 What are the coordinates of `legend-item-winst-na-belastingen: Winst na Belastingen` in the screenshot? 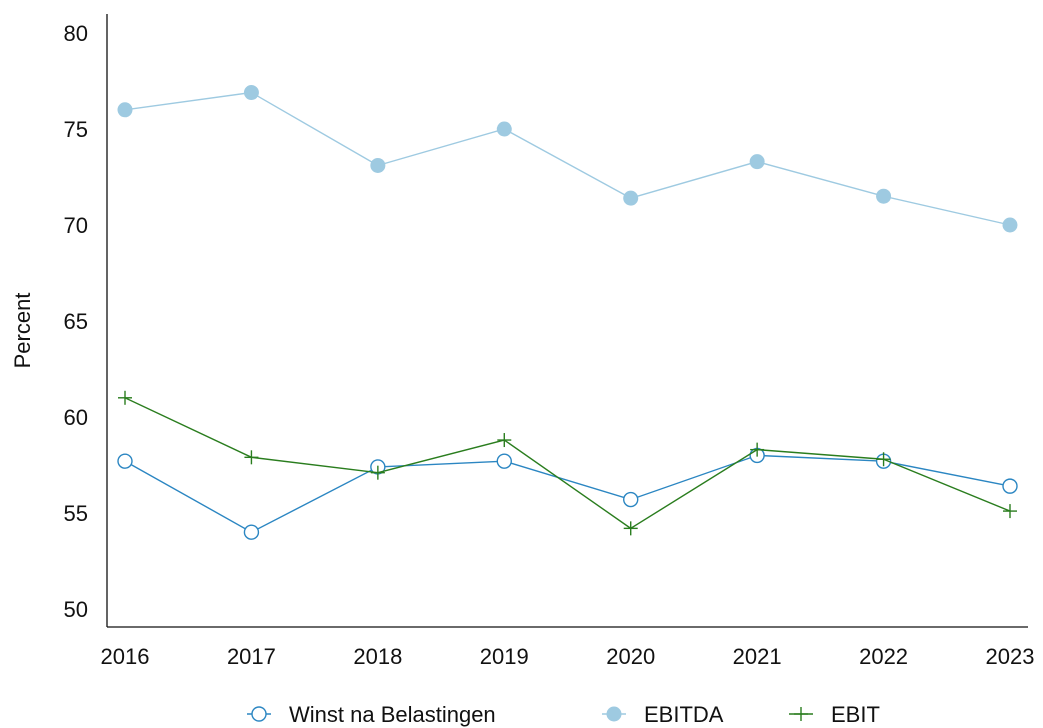 It's located at (371, 714).